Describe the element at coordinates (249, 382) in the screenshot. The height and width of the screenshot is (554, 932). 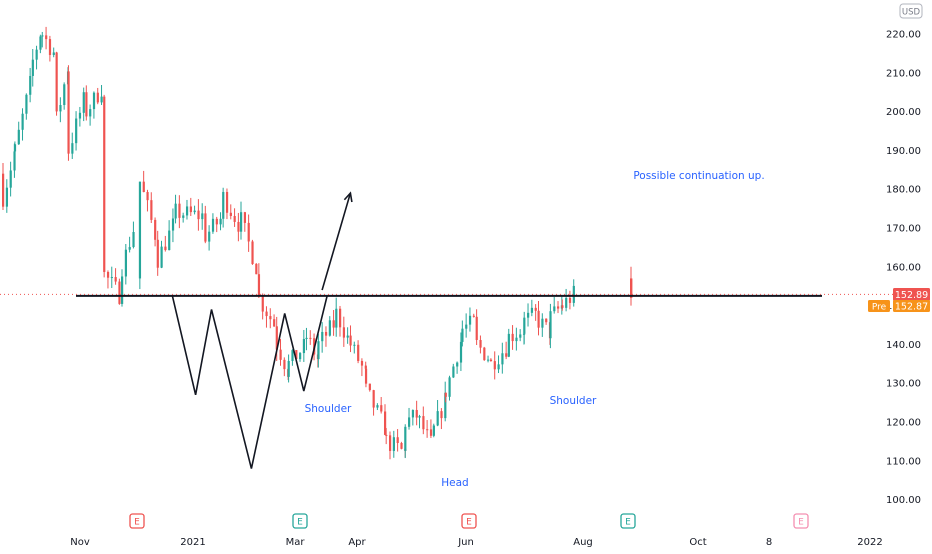
I see `head-and-shoulders-pattern` at that location.